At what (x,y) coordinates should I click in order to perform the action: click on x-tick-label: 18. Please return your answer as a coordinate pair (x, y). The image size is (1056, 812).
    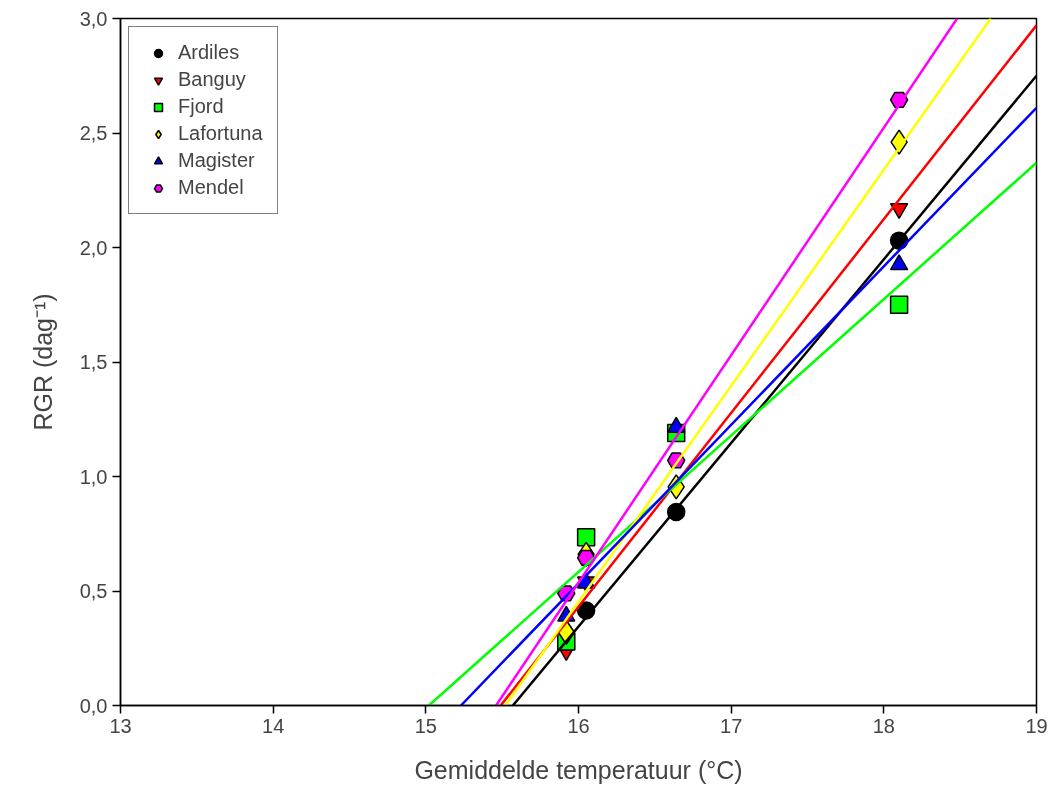
    Looking at the image, I should click on (883, 725).